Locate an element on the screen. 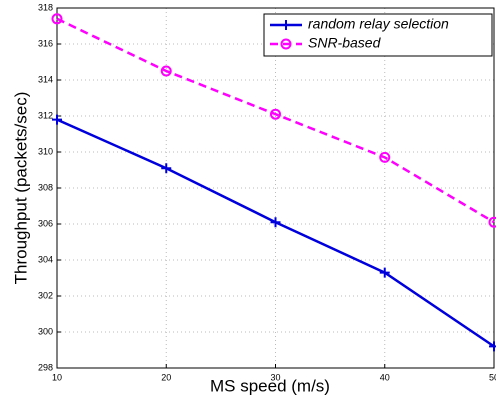 This screenshot has width=496, height=402. y-tick-label: 304 is located at coordinates (45, 259).